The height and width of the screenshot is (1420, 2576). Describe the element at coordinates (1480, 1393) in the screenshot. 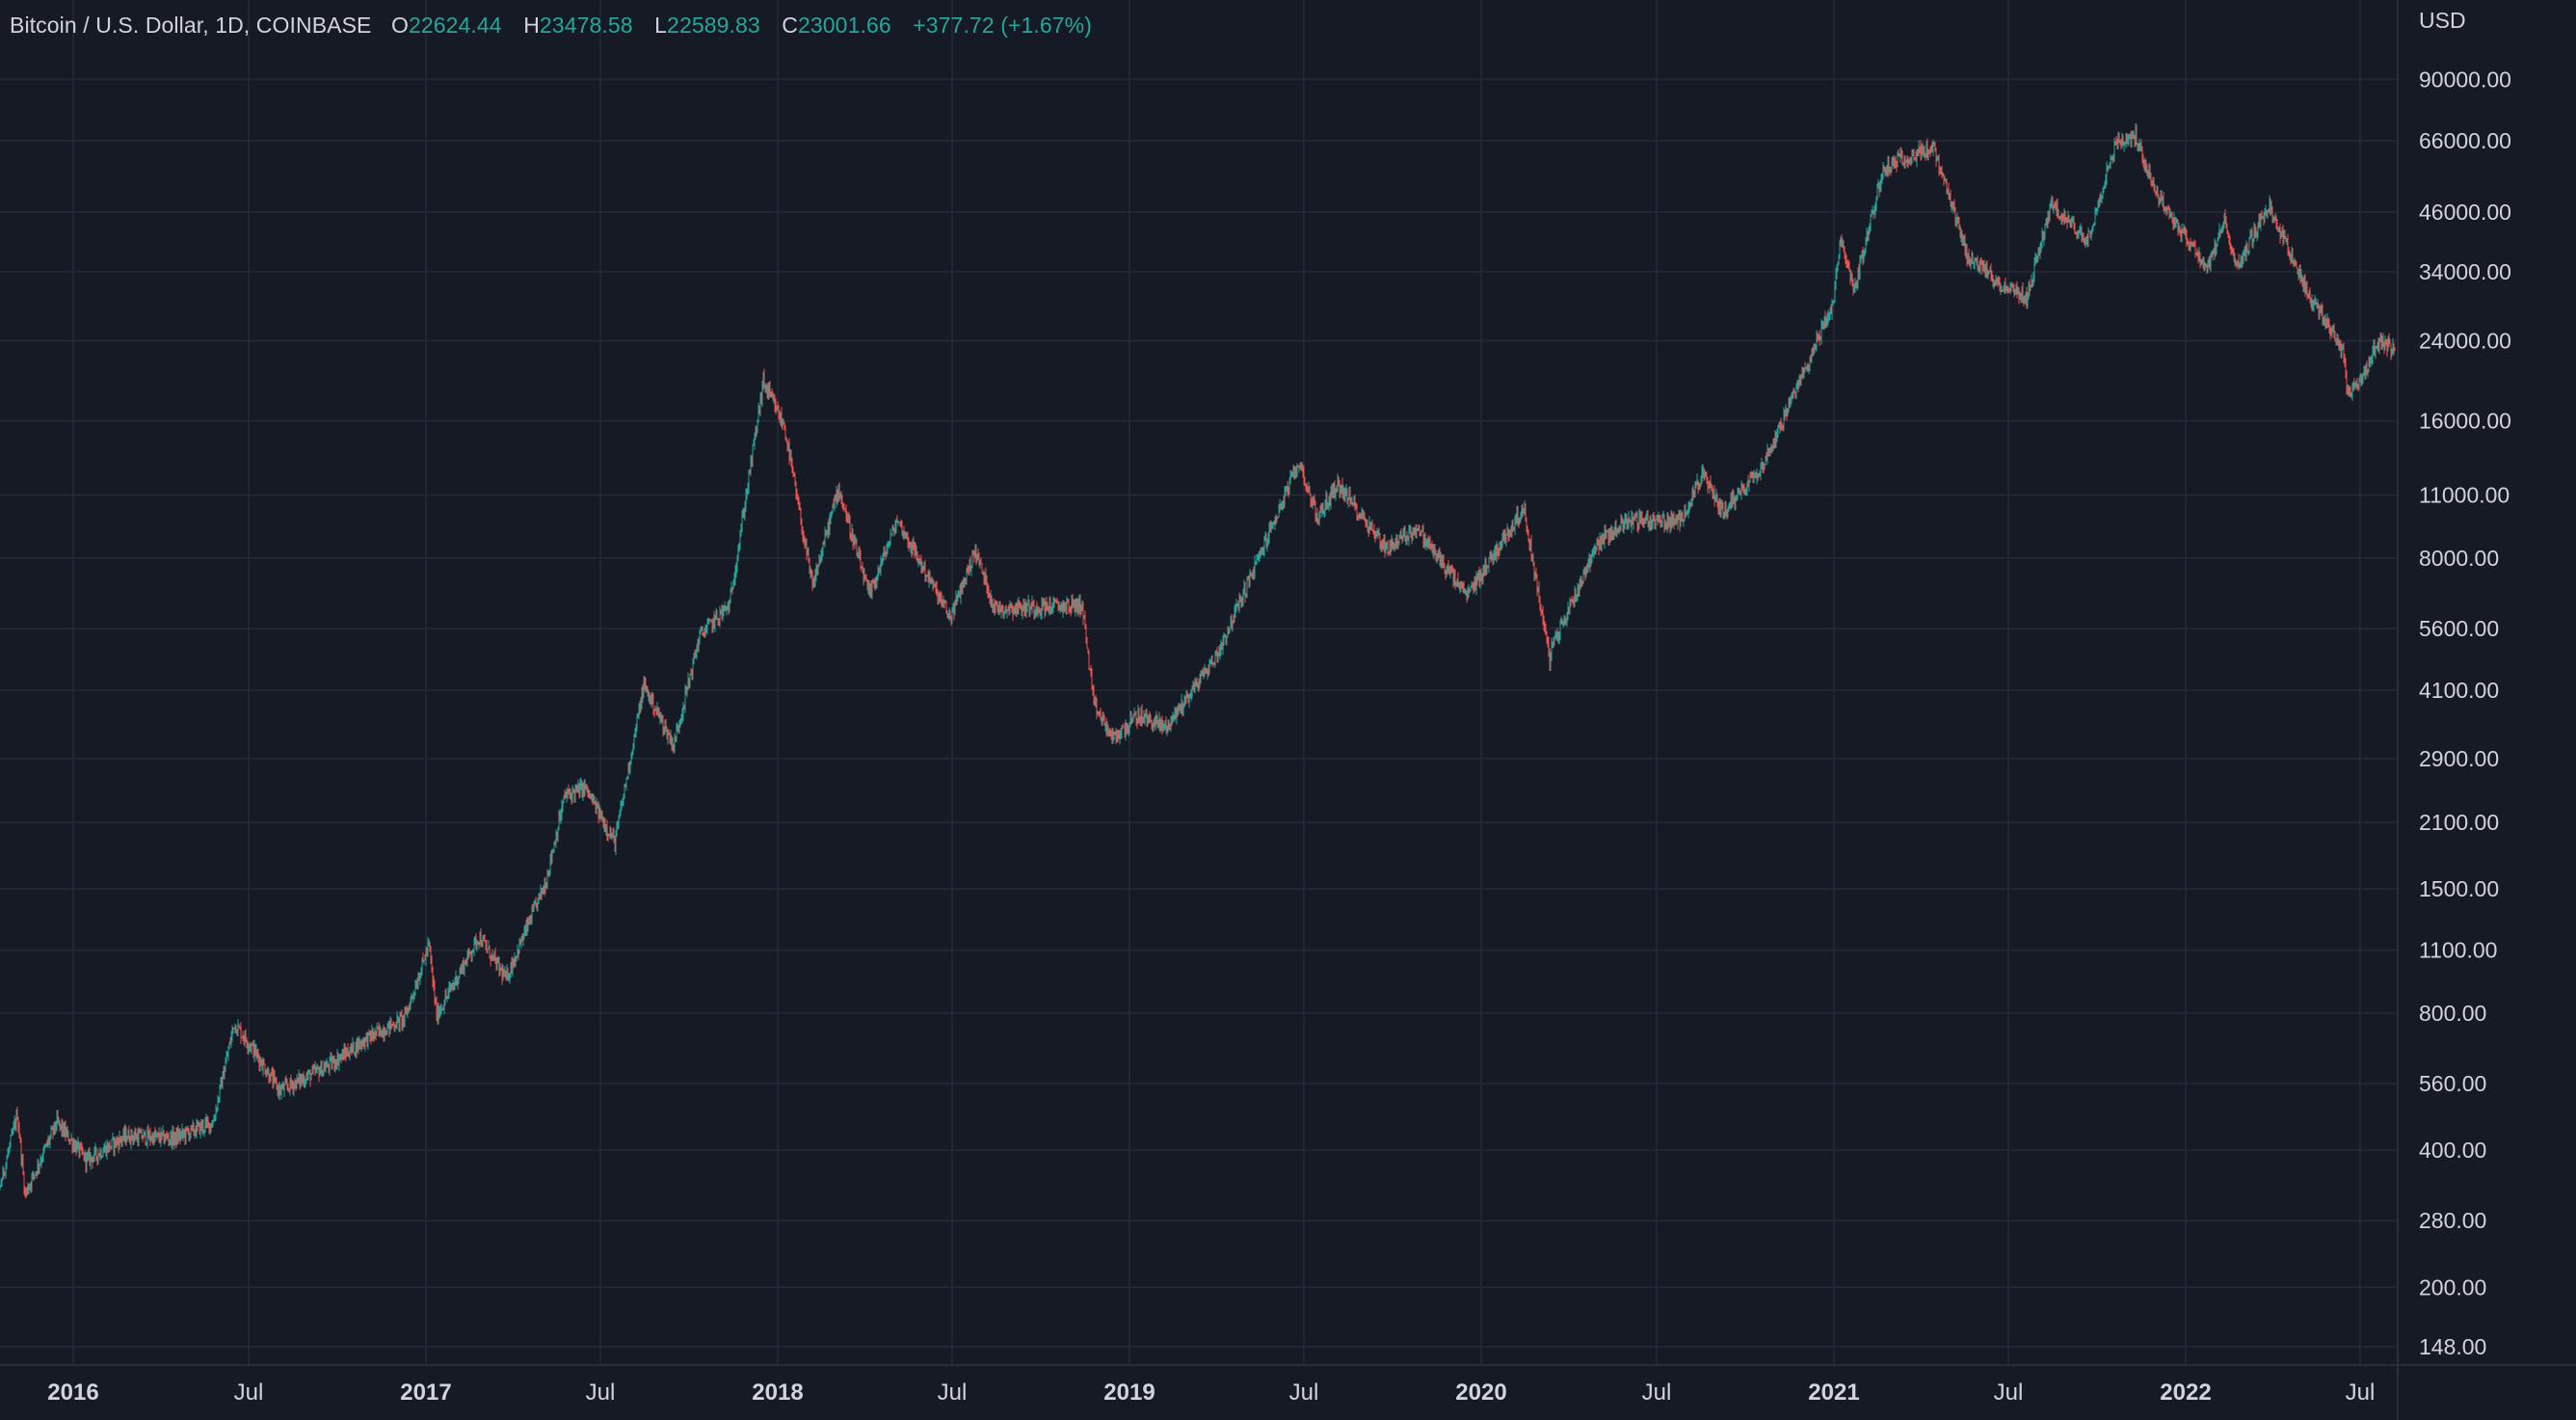

I see `time-tick-label: 2020` at that location.